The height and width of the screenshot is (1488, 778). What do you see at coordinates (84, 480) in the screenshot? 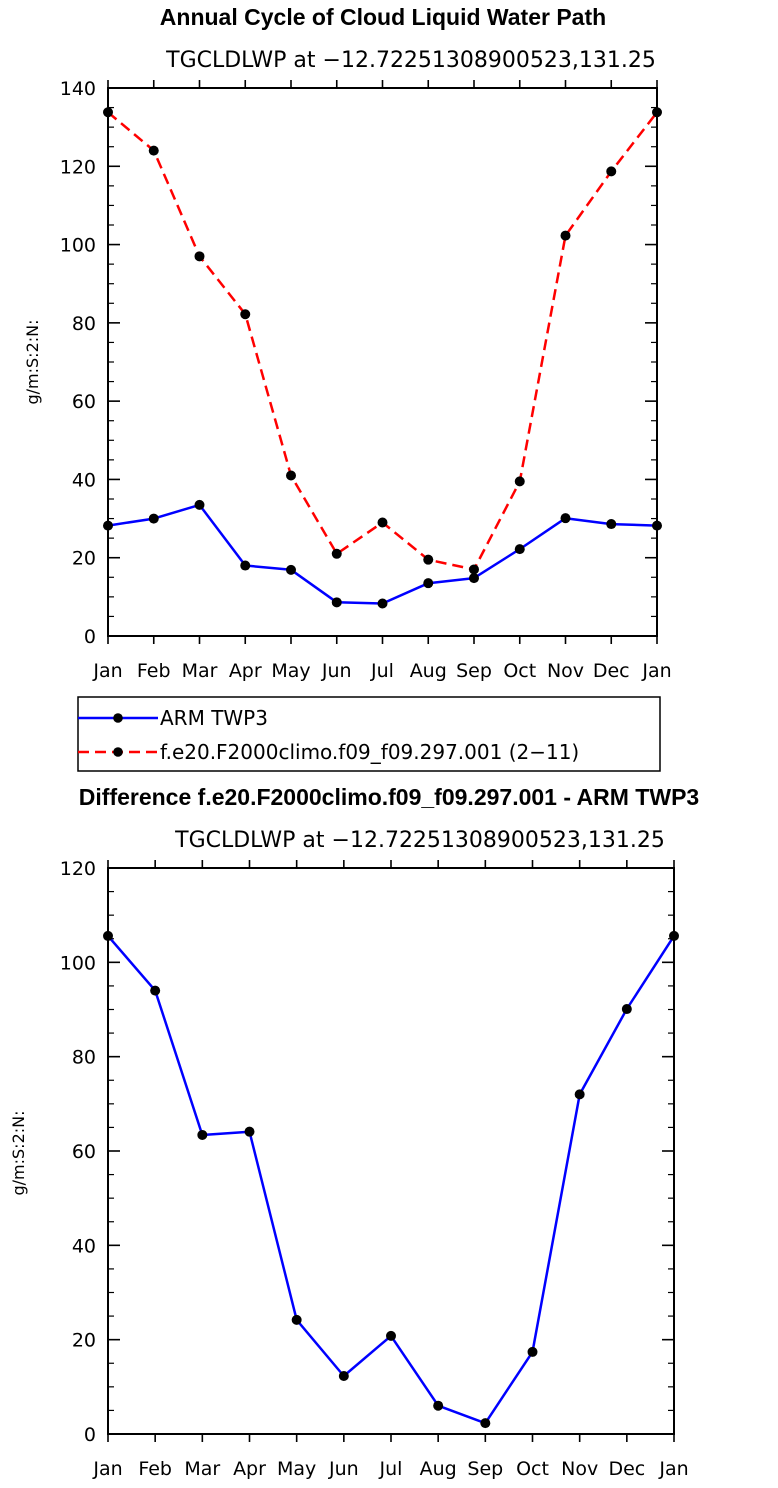
I see `chart1-ytick-label: 40` at bounding box center [84, 480].